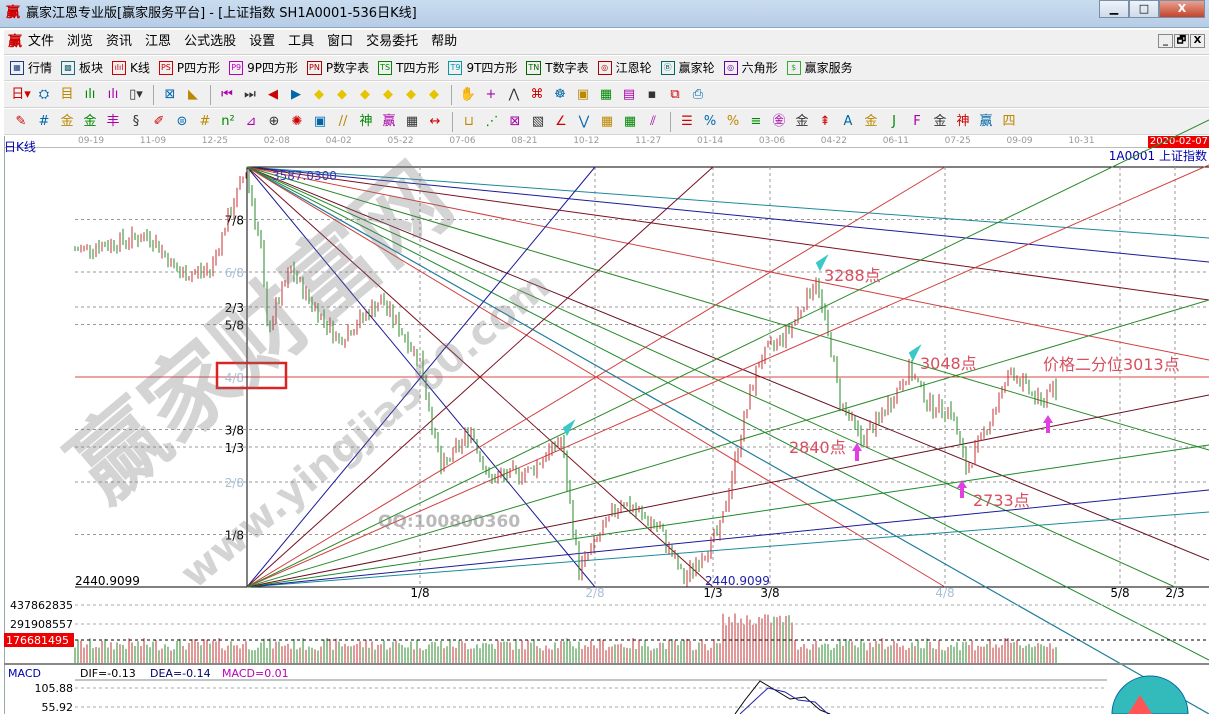 This screenshot has width=1209, height=714. What do you see at coordinates (963, 121) in the screenshot?
I see `shen-angle-icon: 神` at bounding box center [963, 121].